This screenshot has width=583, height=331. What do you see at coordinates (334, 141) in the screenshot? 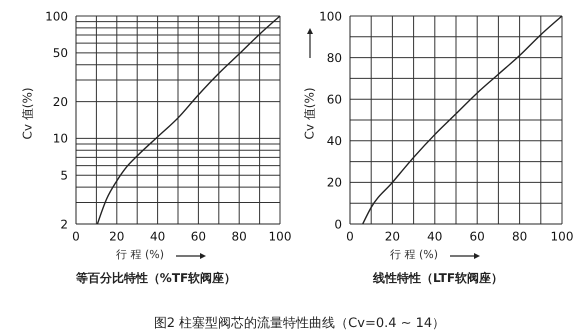
I see `y-tick-label: 40` at bounding box center [334, 141].